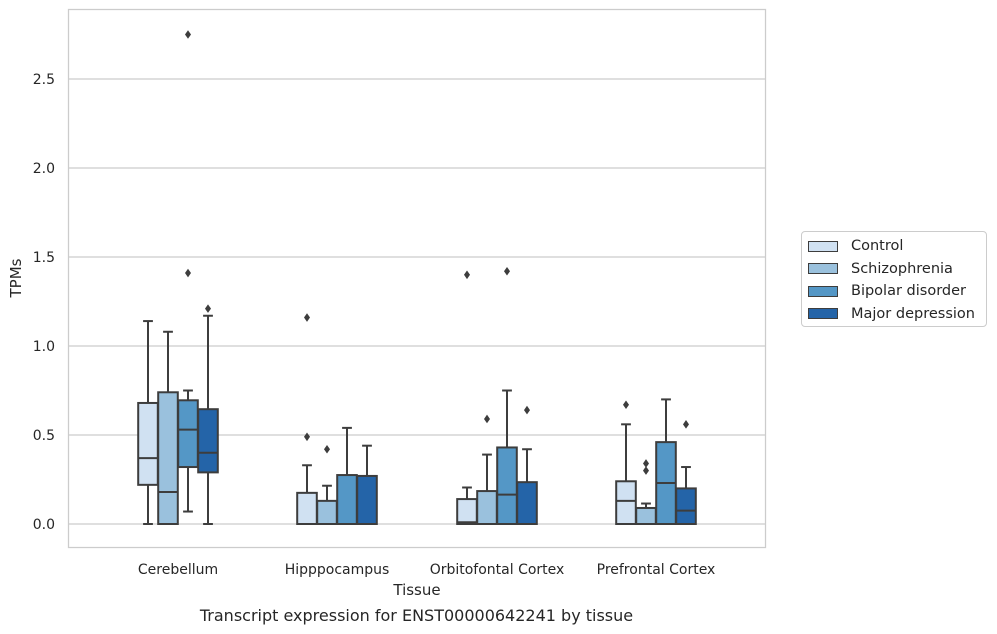  I want to click on legend-item: Schizophrenia, so click(880, 269).